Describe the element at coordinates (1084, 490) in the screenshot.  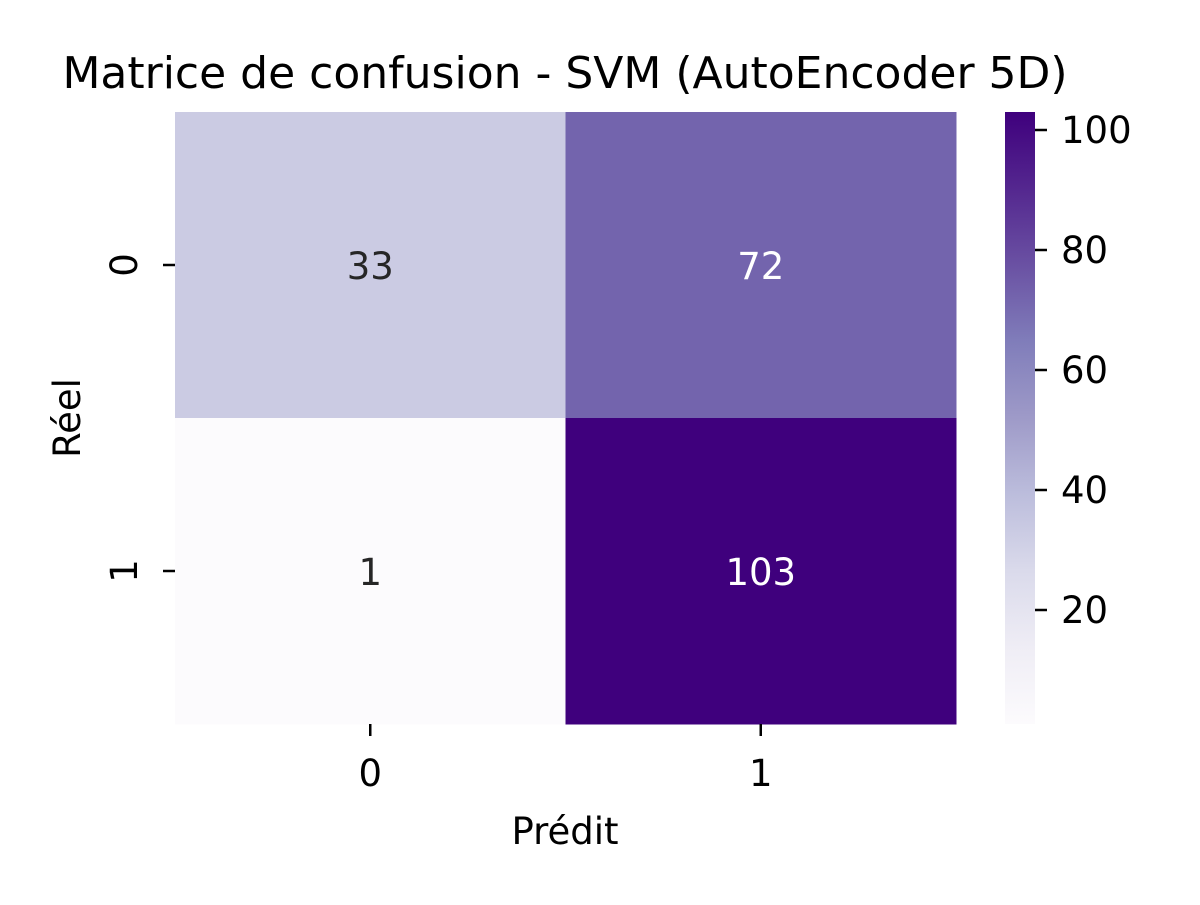
I see `colorbar-tick-label: 40` at that location.